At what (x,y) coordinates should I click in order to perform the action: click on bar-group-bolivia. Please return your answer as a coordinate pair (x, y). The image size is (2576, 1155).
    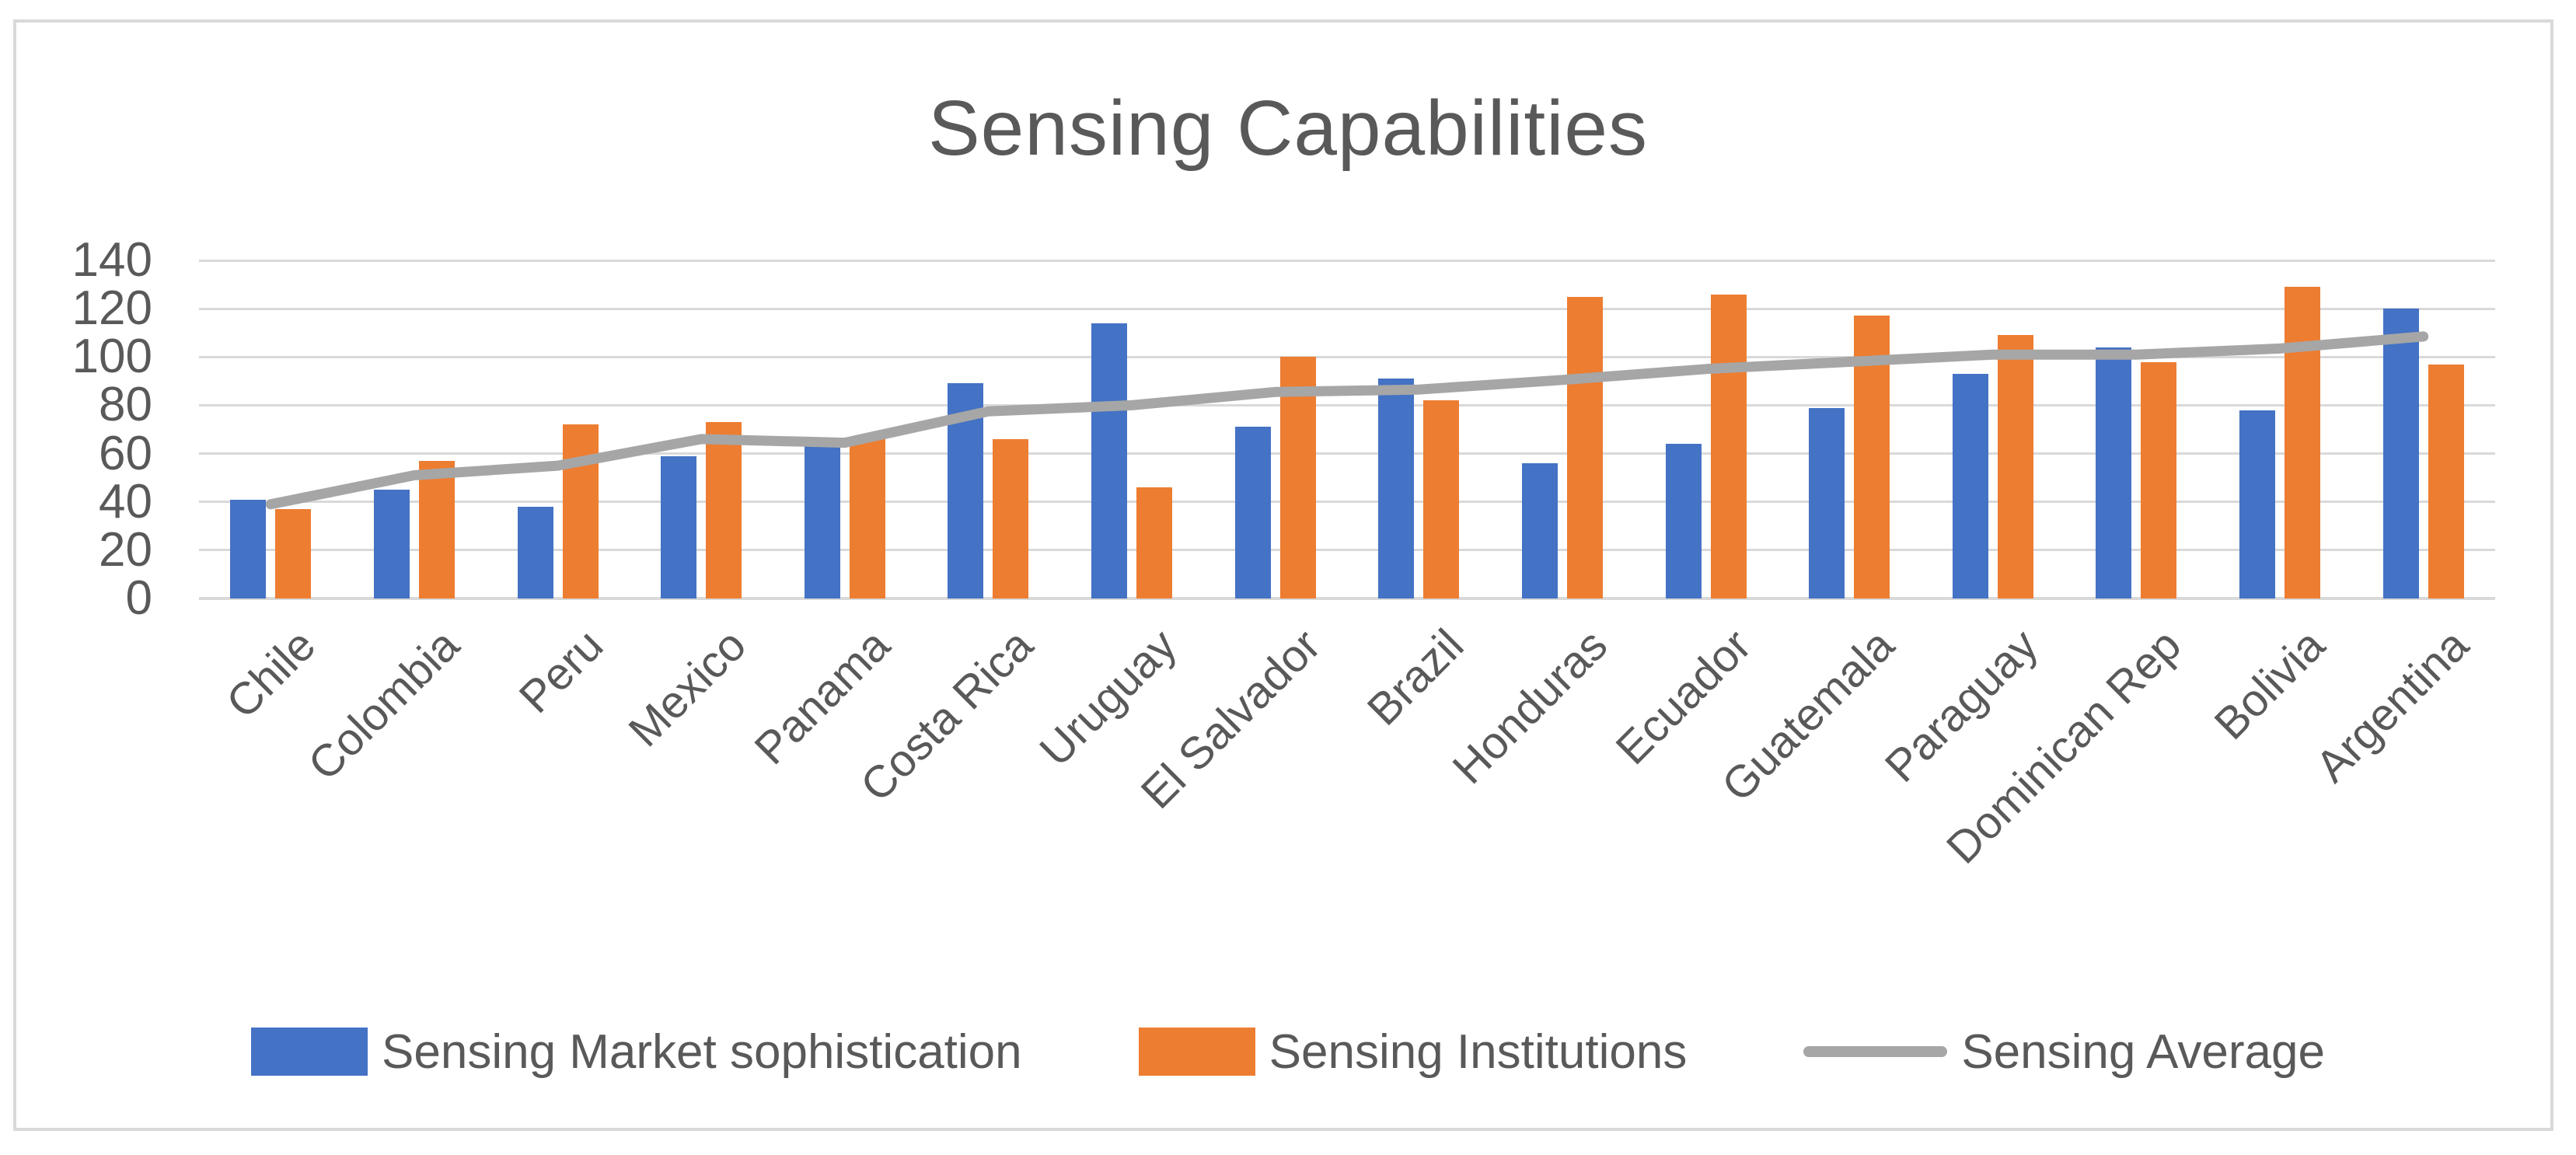
    Looking at the image, I should click on (2280, 429).